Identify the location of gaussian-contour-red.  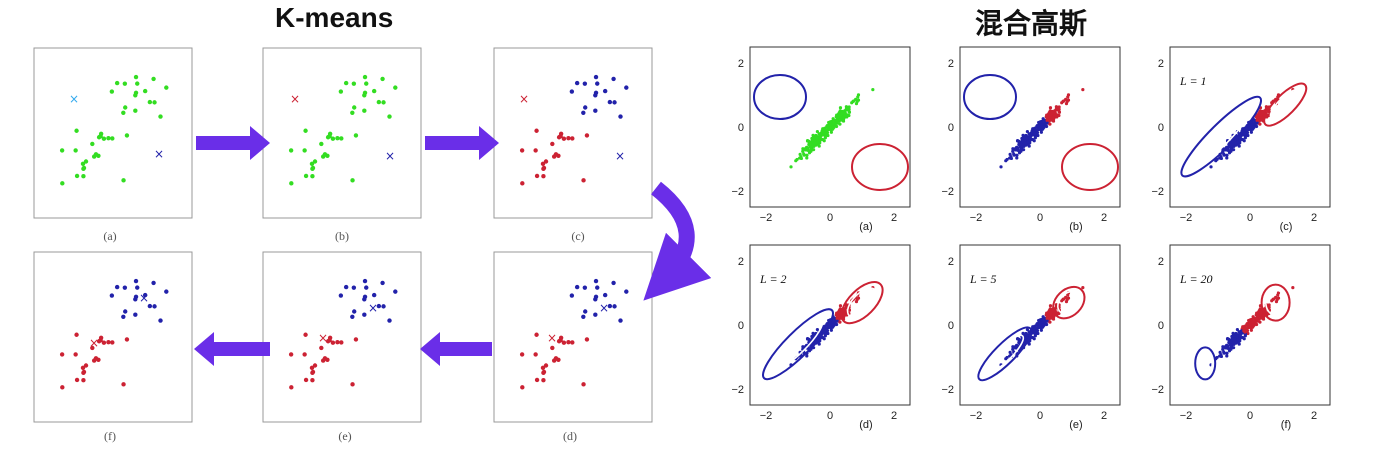
(880, 167).